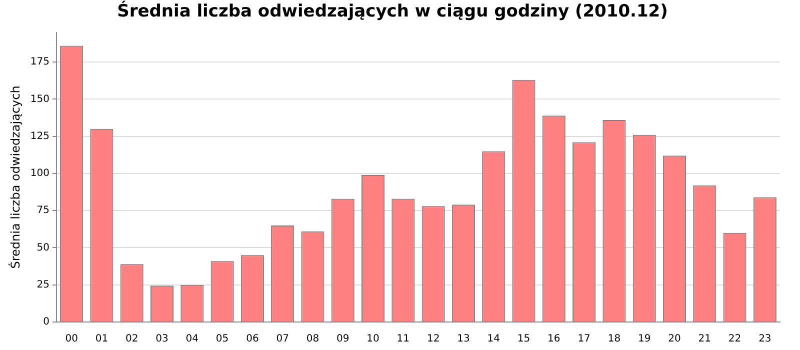 The width and height of the screenshot is (800, 350). Describe the element at coordinates (40, 174) in the screenshot. I see `y-tick-label: 100` at that location.